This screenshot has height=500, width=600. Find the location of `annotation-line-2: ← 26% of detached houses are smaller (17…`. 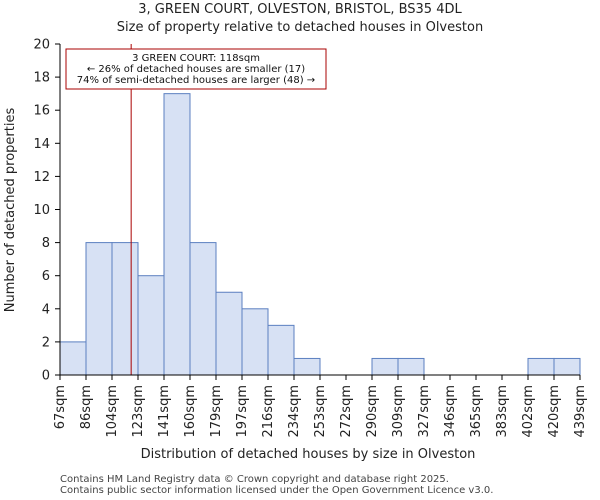

annotation-line-2: ← 26% of detached houses are smaller (17… is located at coordinates (196, 69).